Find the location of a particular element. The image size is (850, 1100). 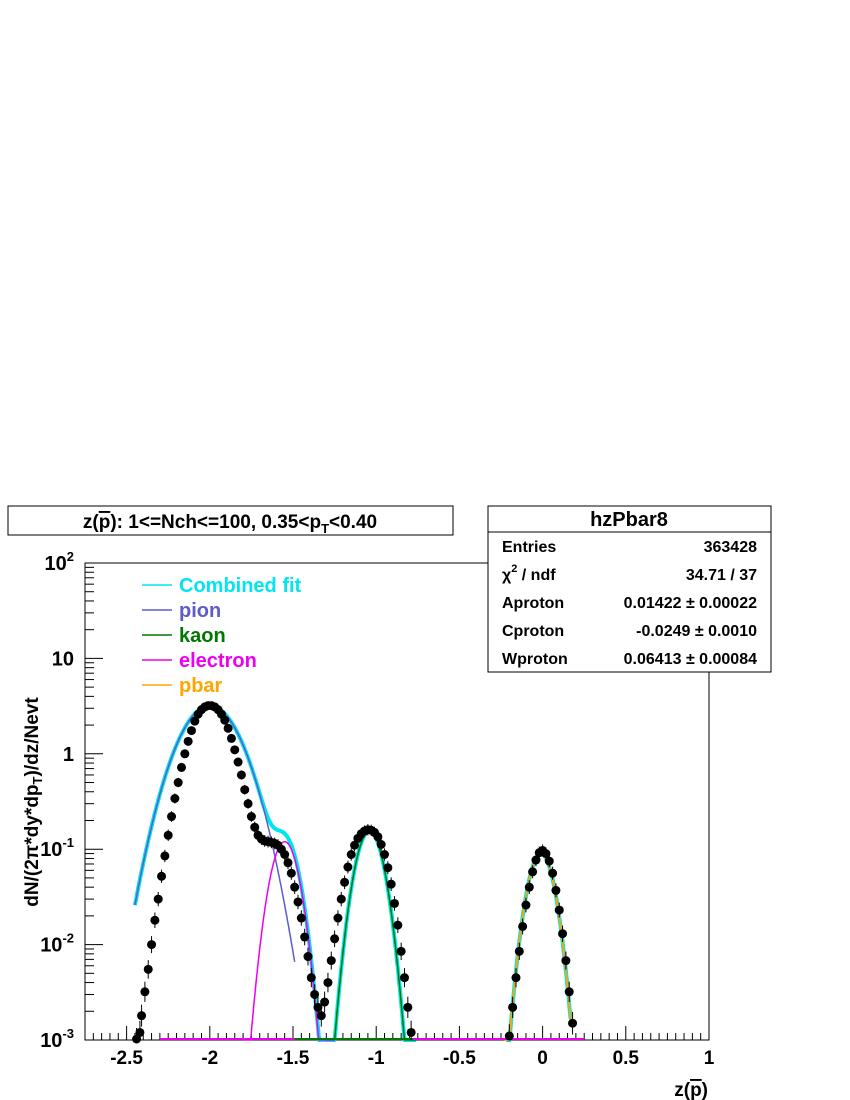

fit-curve-pion is located at coordinates (215, 833).